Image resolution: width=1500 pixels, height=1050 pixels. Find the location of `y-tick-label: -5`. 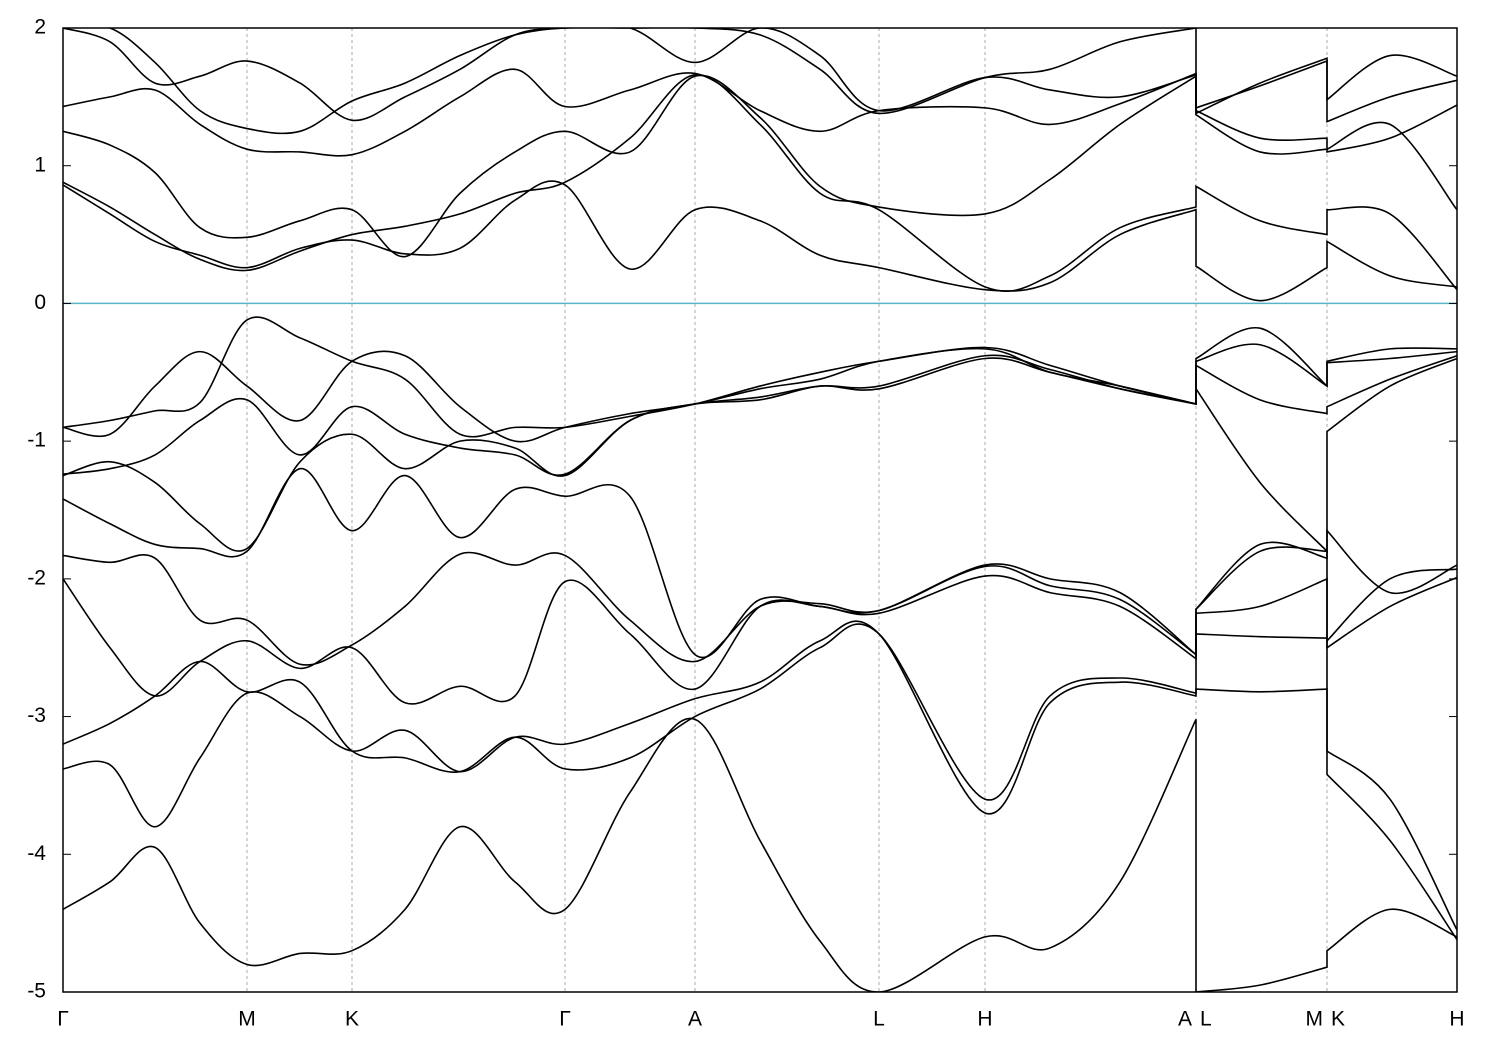

y-tick-label: -5 is located at coordinates (36, 991).